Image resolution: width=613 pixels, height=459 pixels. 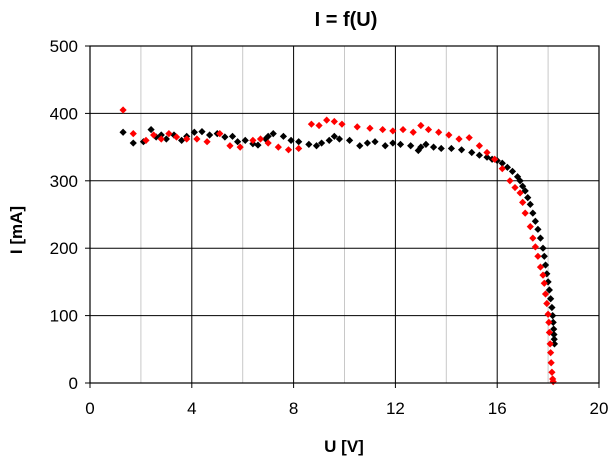 What do you see at coordinates (70, 215) in the screenshot?
I see `y-axis-ticks: 0 100 200 300 400 500` at bounding box center [70, 215].